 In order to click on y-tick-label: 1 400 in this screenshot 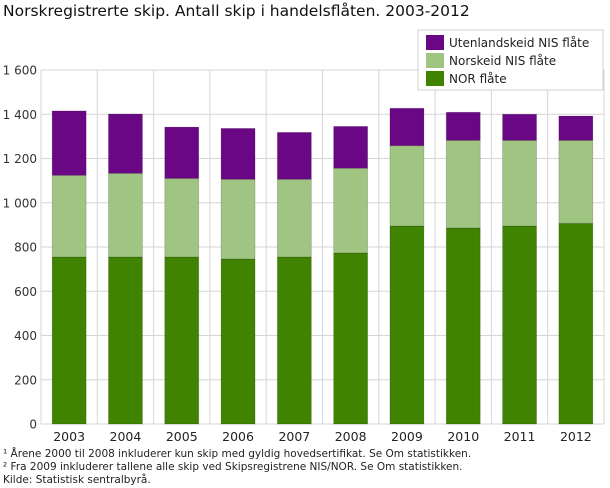, I will do `click(20, 115)`.